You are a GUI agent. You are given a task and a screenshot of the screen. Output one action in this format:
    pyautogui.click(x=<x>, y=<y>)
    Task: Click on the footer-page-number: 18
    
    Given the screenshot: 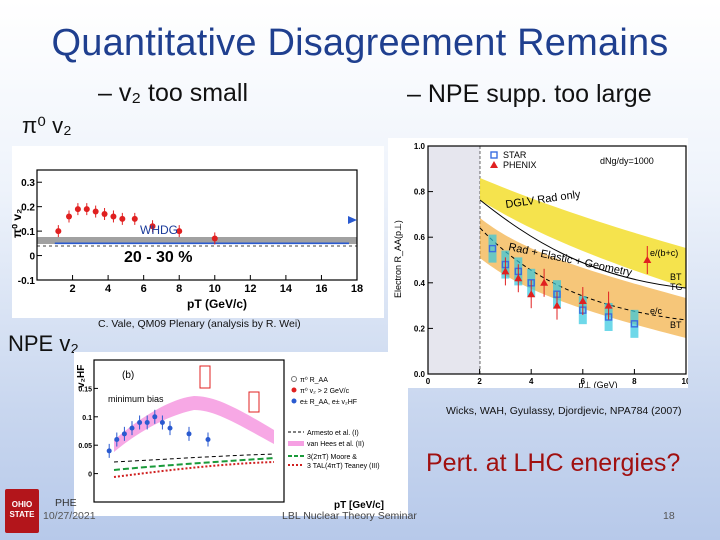 What is the action you would take?
    pyautogui.click(x=669, y=516)
    